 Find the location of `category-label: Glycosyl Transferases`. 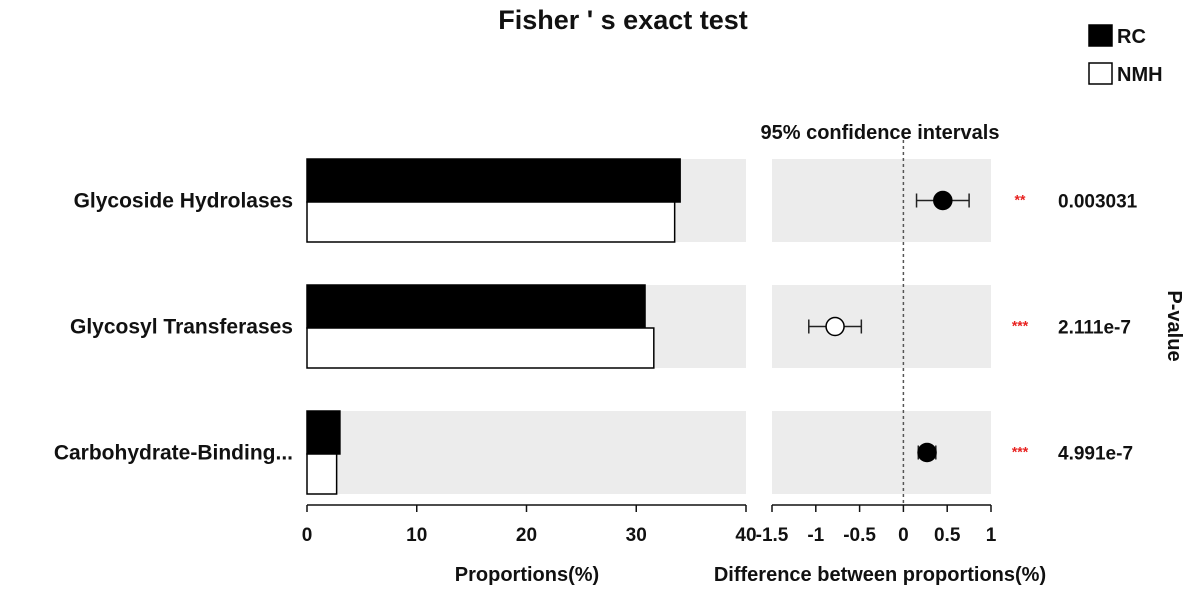

category-label: Glycosyl Transferases is located at coordinates (181, 327).